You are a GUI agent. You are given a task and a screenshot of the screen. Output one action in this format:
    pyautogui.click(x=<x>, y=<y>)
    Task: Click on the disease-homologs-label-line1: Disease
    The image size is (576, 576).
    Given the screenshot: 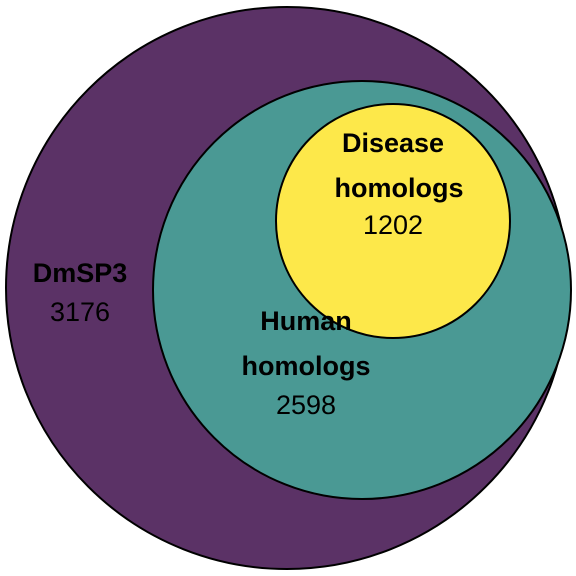 What is the action you would take?
    pyautogui.click(x=393, y=143)
    